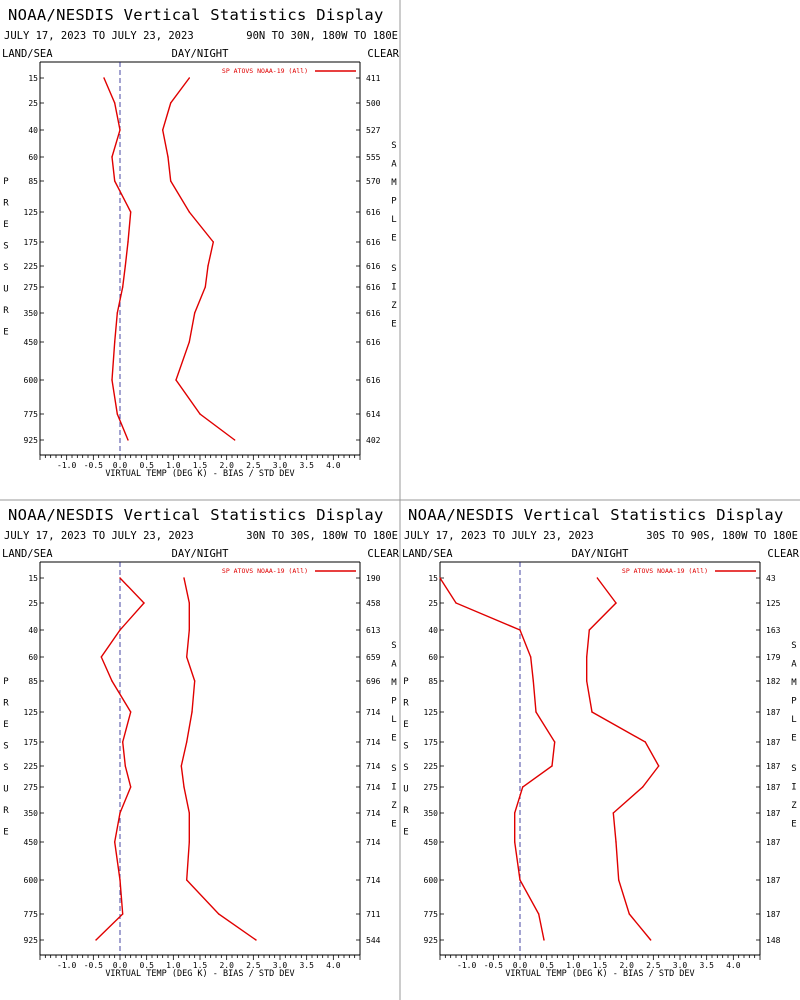 Image resolution: width=800 pixels, height=1000 pixels. I want to click on display-title: NOAA/NESDIS Vertical Statistics Display, so click(196, 15).